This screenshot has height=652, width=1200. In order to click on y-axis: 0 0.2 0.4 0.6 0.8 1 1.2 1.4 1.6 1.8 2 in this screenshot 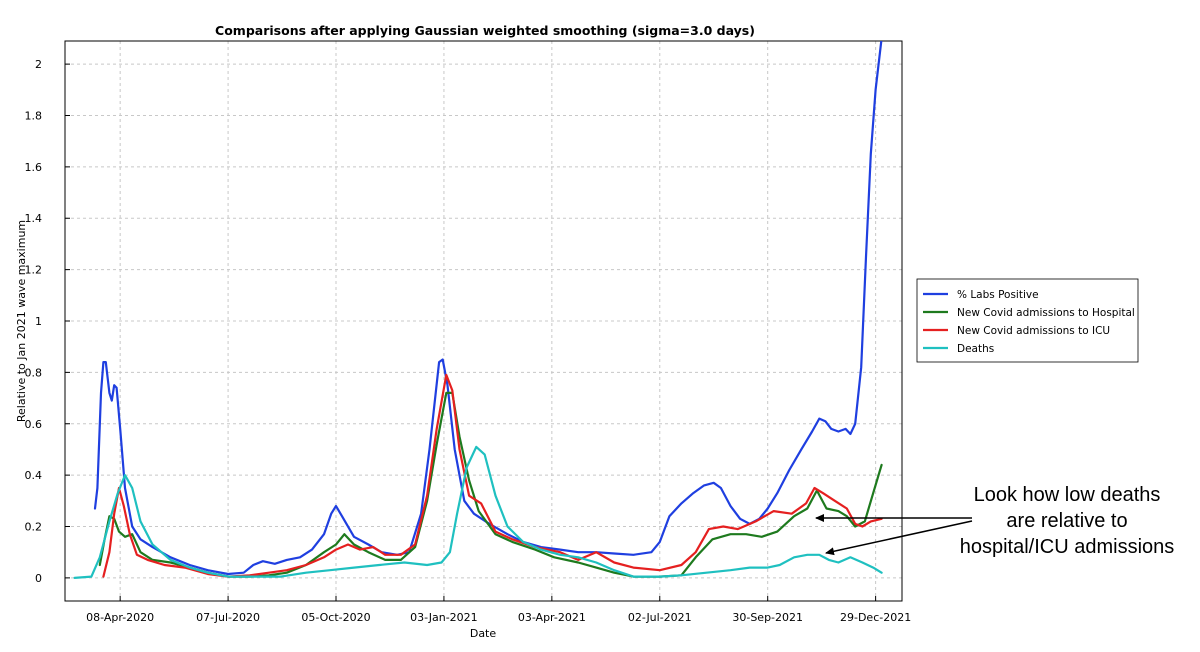, I will do `click(47, 321)`.